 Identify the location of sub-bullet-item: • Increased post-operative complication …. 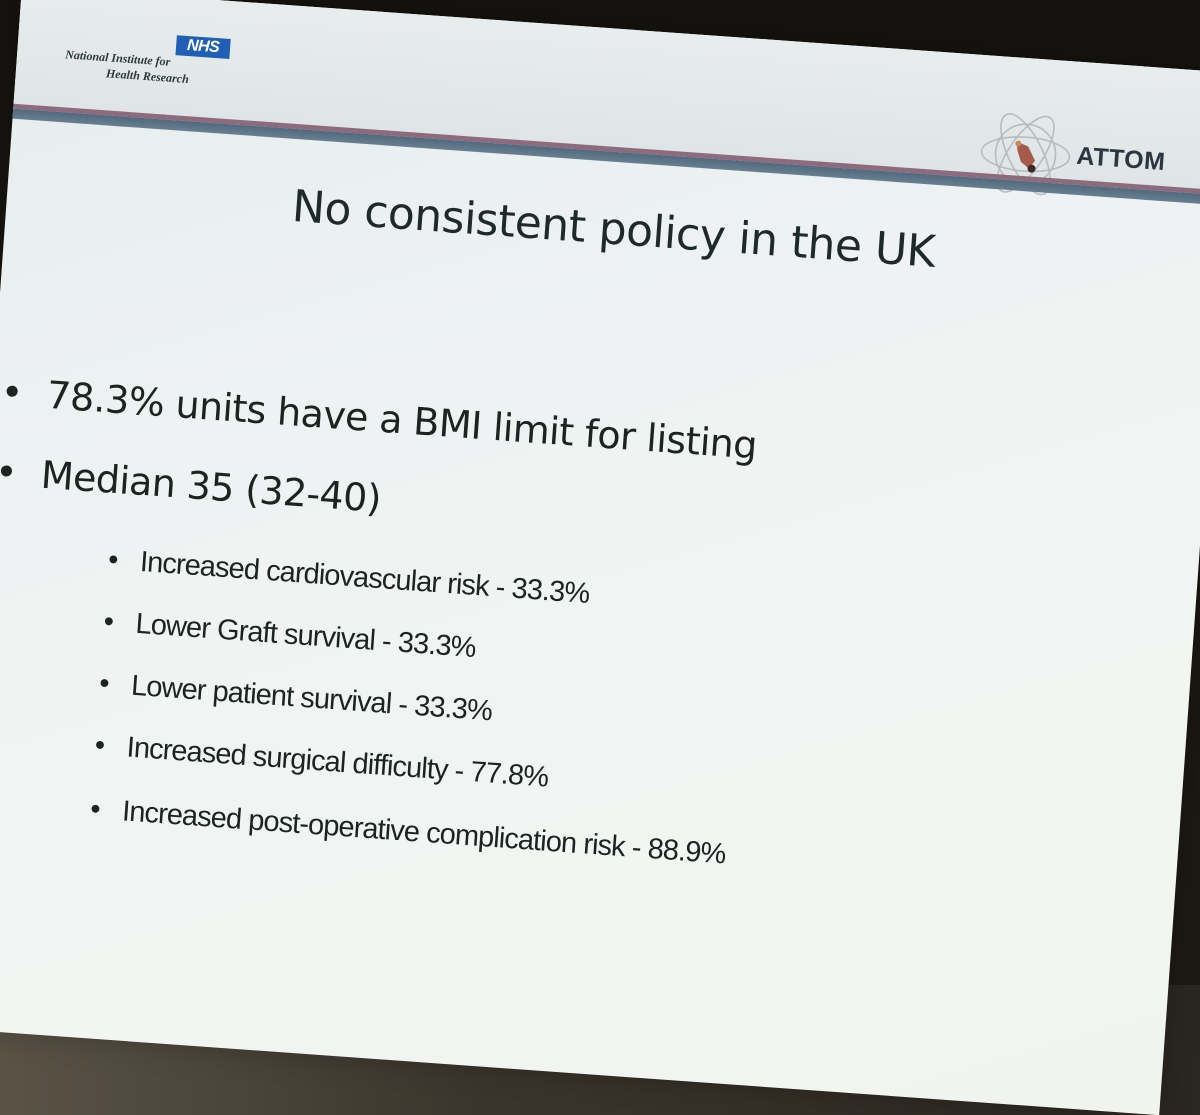
(407, 832).